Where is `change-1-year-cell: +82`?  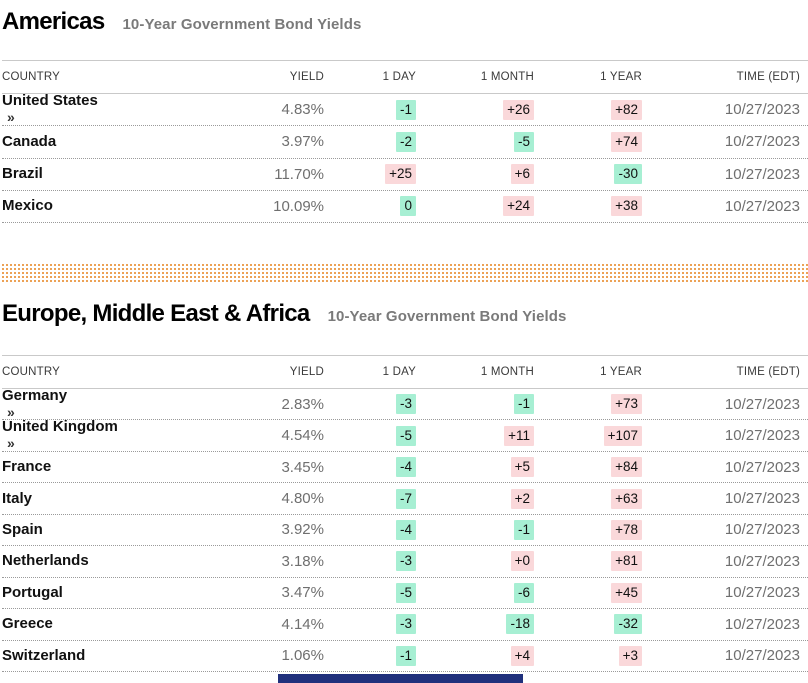 change-1-year-cell: +82 is located at coordinates (588, 109).